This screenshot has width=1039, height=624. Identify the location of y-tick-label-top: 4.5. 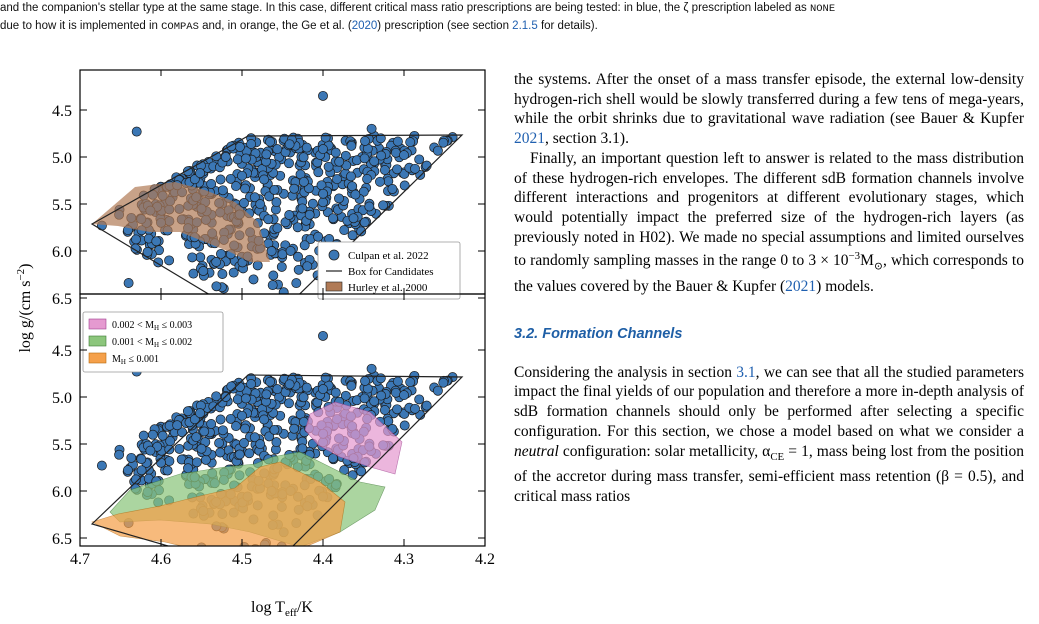
(62, 111).